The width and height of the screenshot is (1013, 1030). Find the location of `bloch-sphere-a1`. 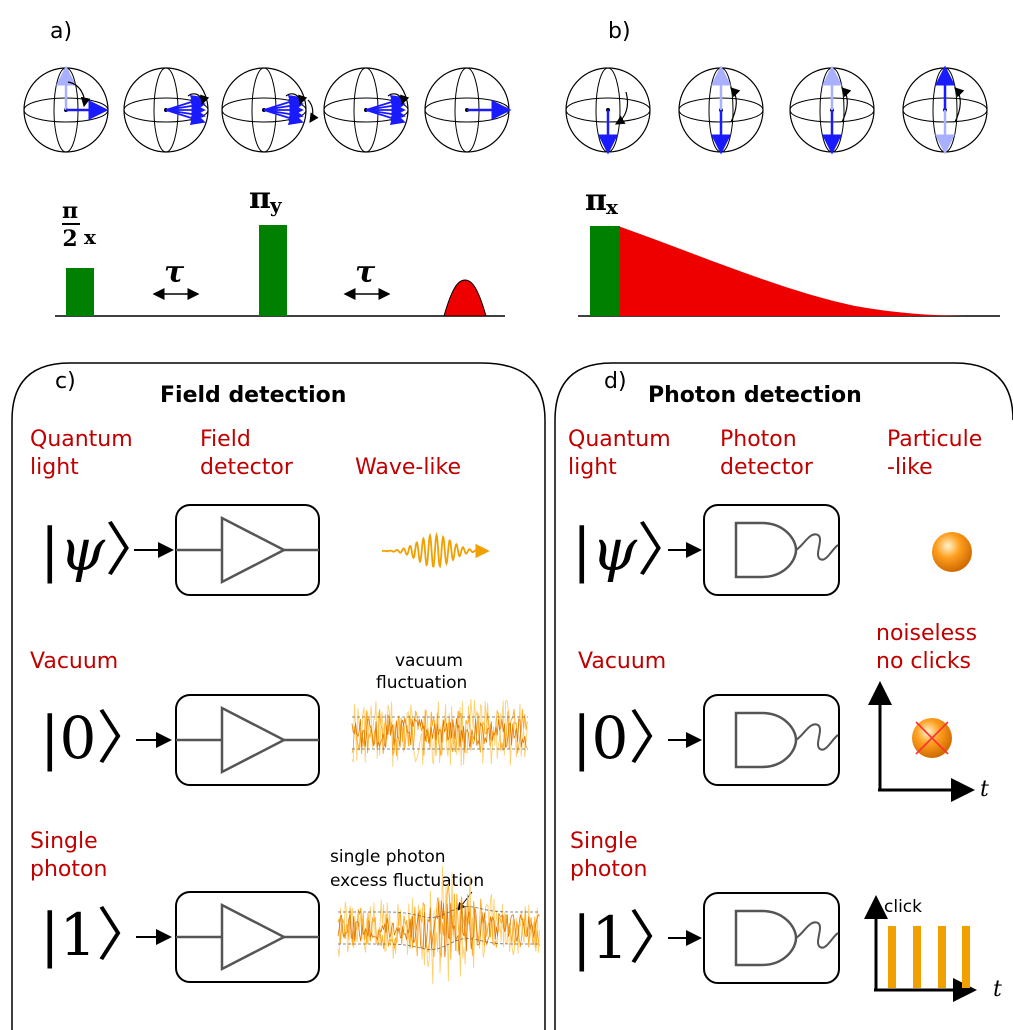

bloch-sphere-a1 is located at coordinates (66, 109).